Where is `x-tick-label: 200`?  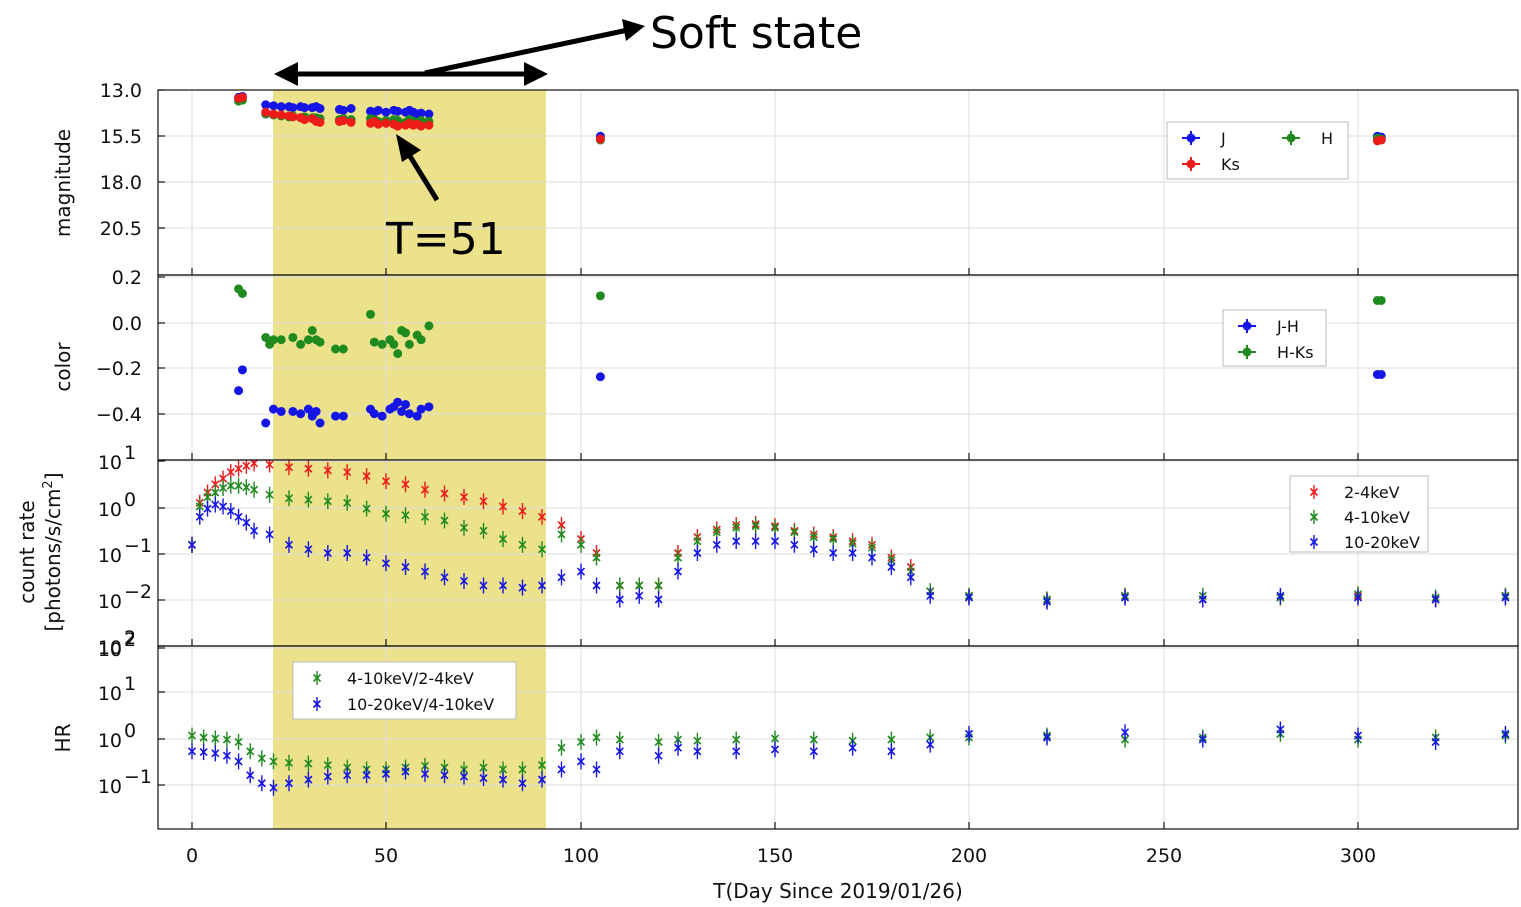
x-tick-label: 200 is located at coordinates (969, 856).